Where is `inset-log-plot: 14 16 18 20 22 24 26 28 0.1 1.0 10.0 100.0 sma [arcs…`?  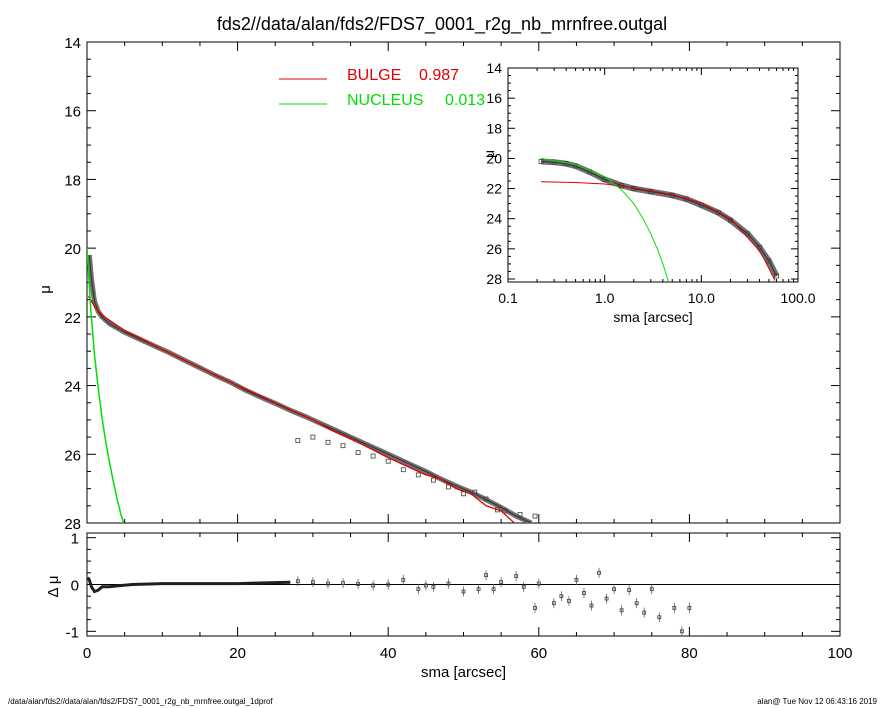 inset-log-plot: 14 16 18 20 22 24 26 28 0.1 1.0 10.0 100.0 sma [arcs… is located at coordinates (648, 192).